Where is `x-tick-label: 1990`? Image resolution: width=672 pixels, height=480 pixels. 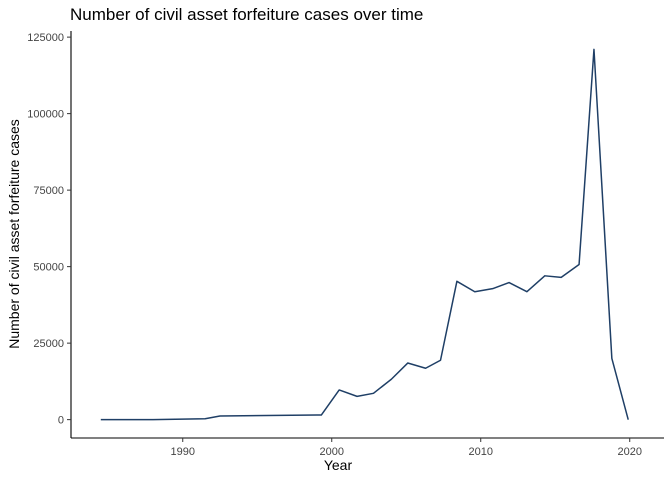
x-tick-label: 1990 is located at coordinates (183, 452).